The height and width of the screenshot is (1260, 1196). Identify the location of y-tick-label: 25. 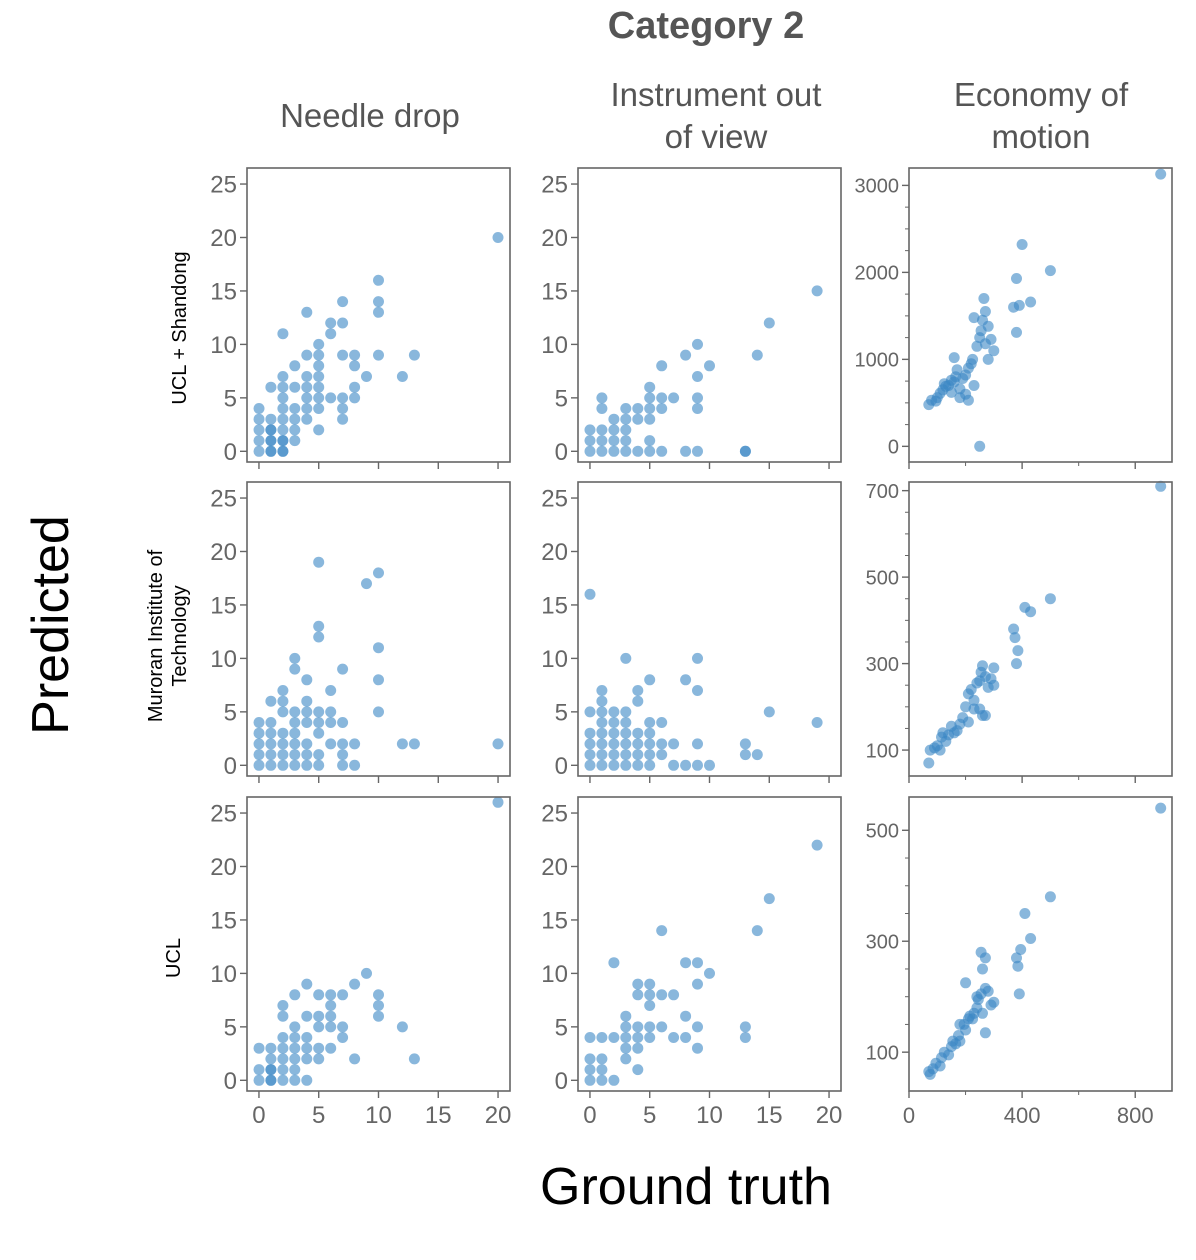
(223, 814).